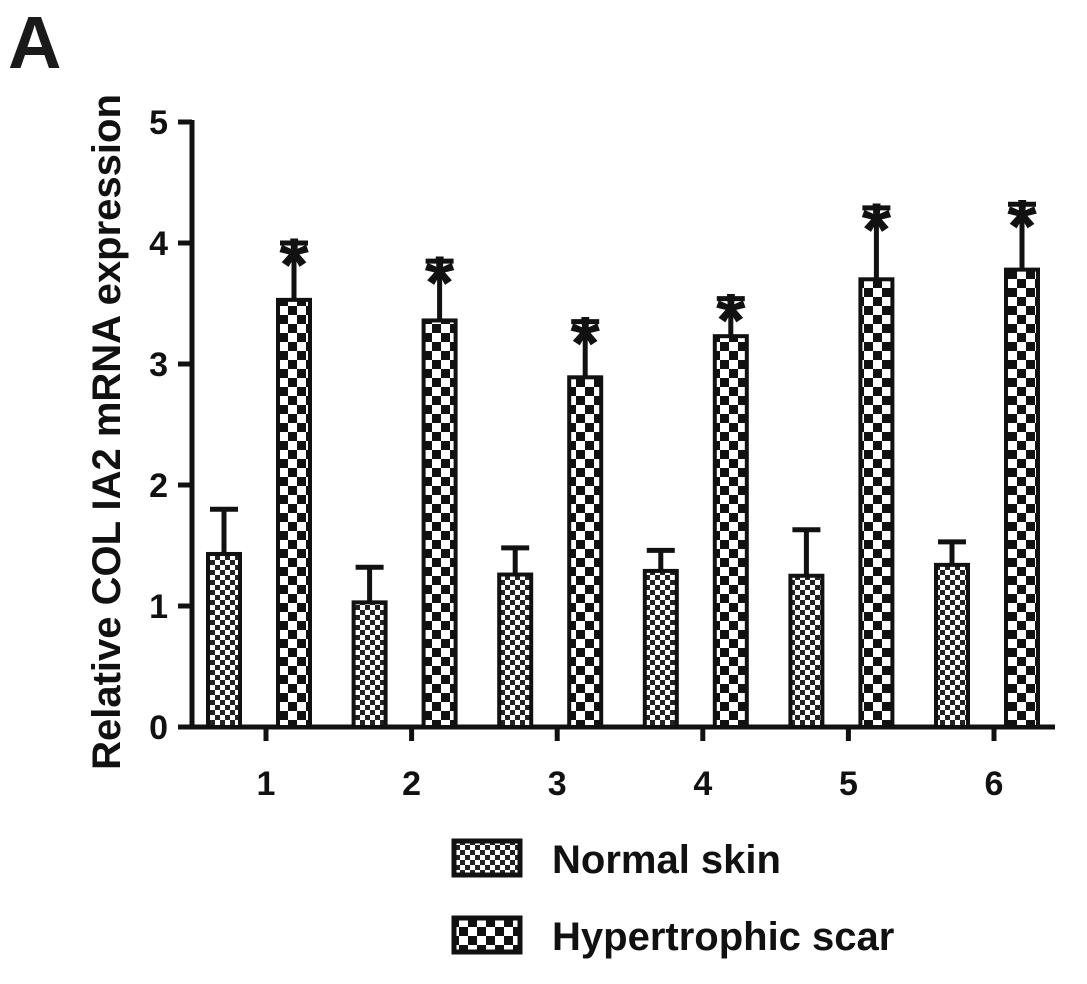  What do you see at coordinates (702, 784) in the screenshot?
I see `x-tick-label: 4` at bounding box center [702, 784].